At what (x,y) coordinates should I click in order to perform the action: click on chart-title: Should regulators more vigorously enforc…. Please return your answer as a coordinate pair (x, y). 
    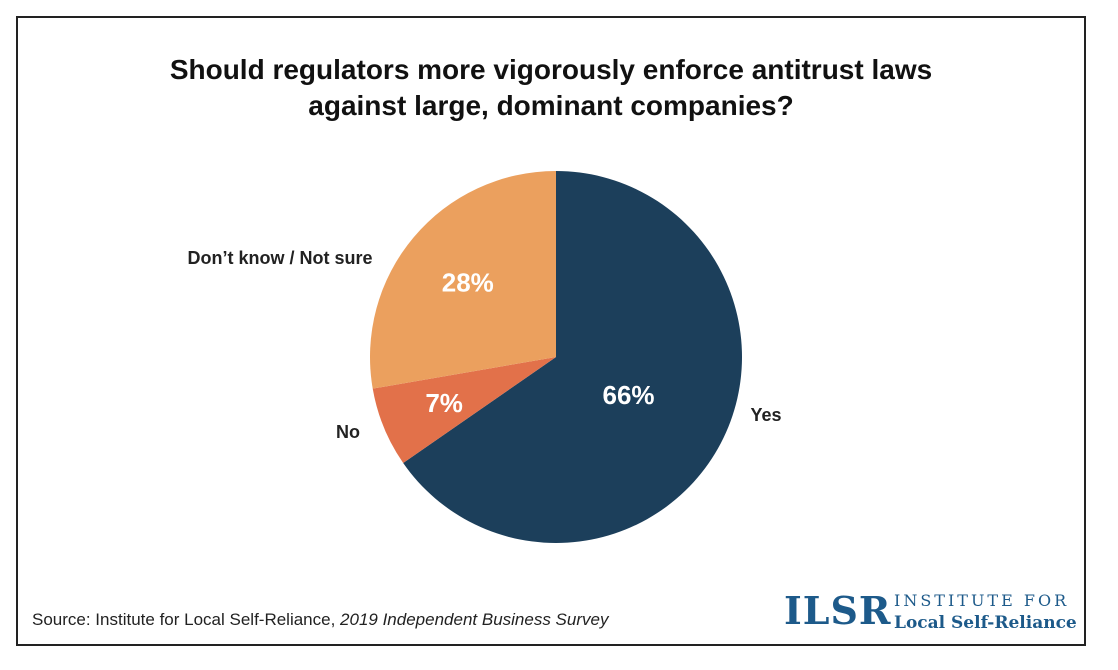
    Looking at the image, I should click on (551, 88).